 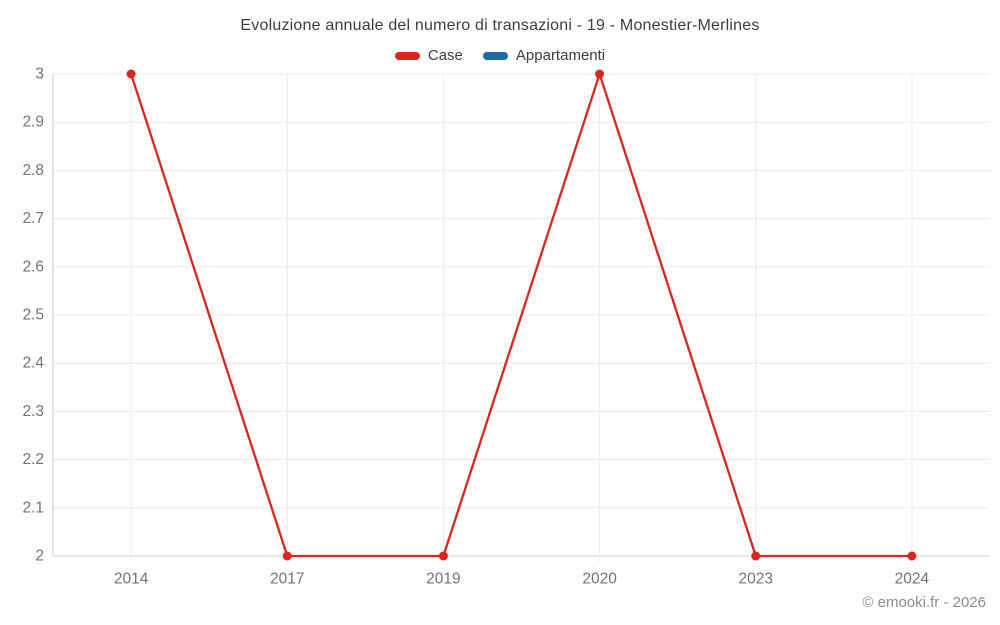 What do you see at coordinates (445, 55) in the screenshot?
I see `legend-label-case: Case` at bounding box center [445, 55].